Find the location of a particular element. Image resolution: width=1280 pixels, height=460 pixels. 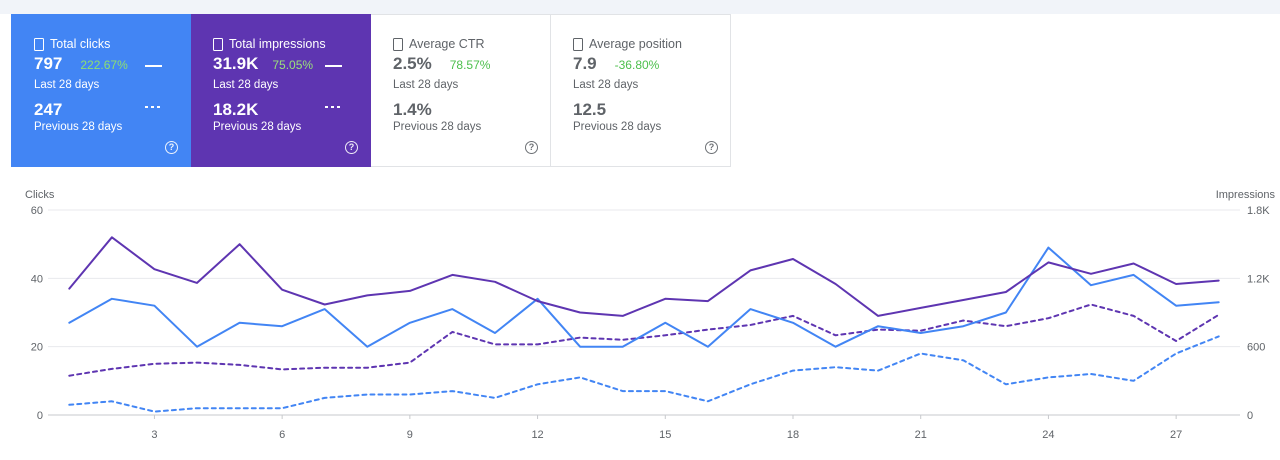

metric-value: 7.9 is located at coordinates (585, 63).